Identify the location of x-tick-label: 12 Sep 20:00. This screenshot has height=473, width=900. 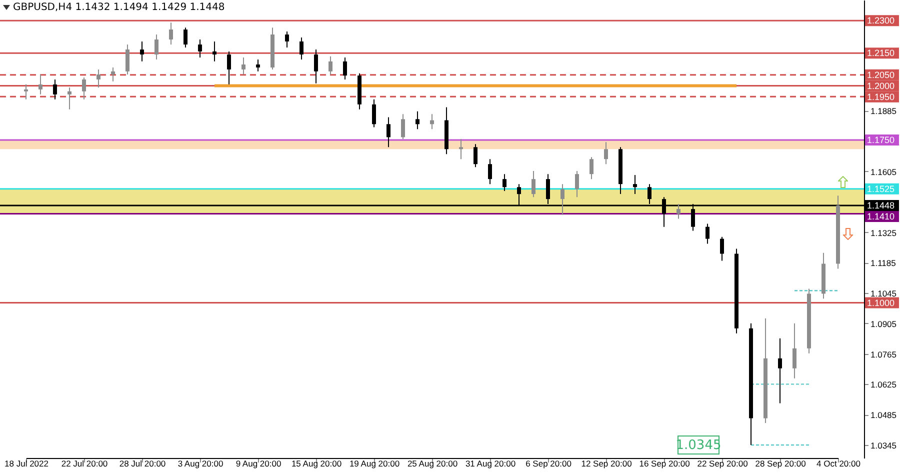
(606, 463).